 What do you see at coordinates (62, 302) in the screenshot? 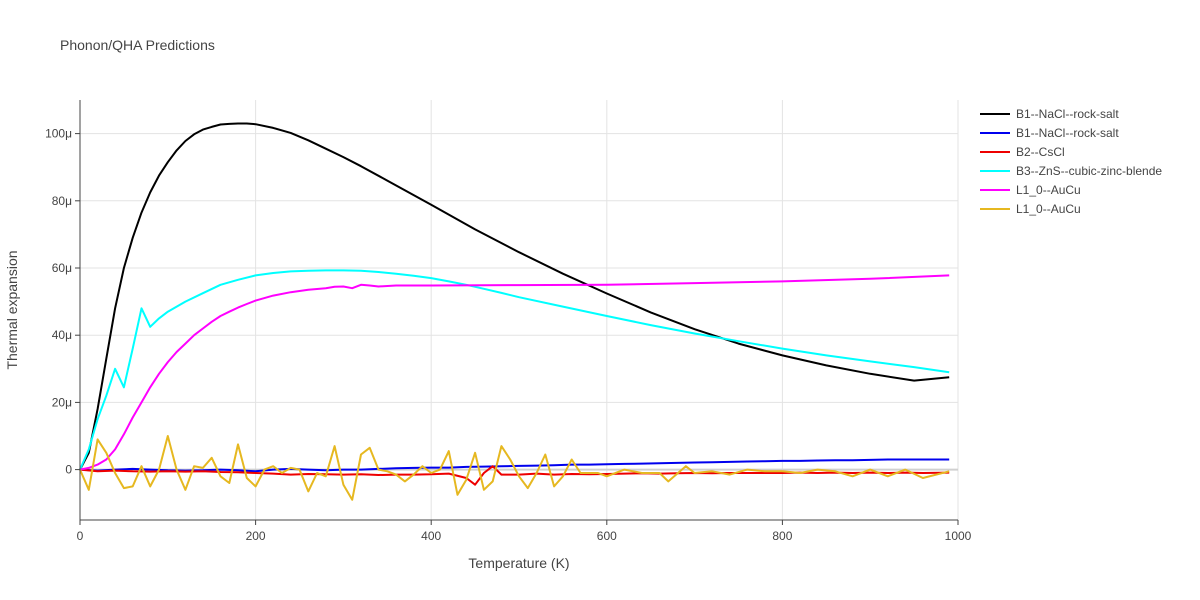
I see `y-axis-ticks: 0 20μ 40μ 60μ 80μ 100μ` at bounding box center [62, 302].